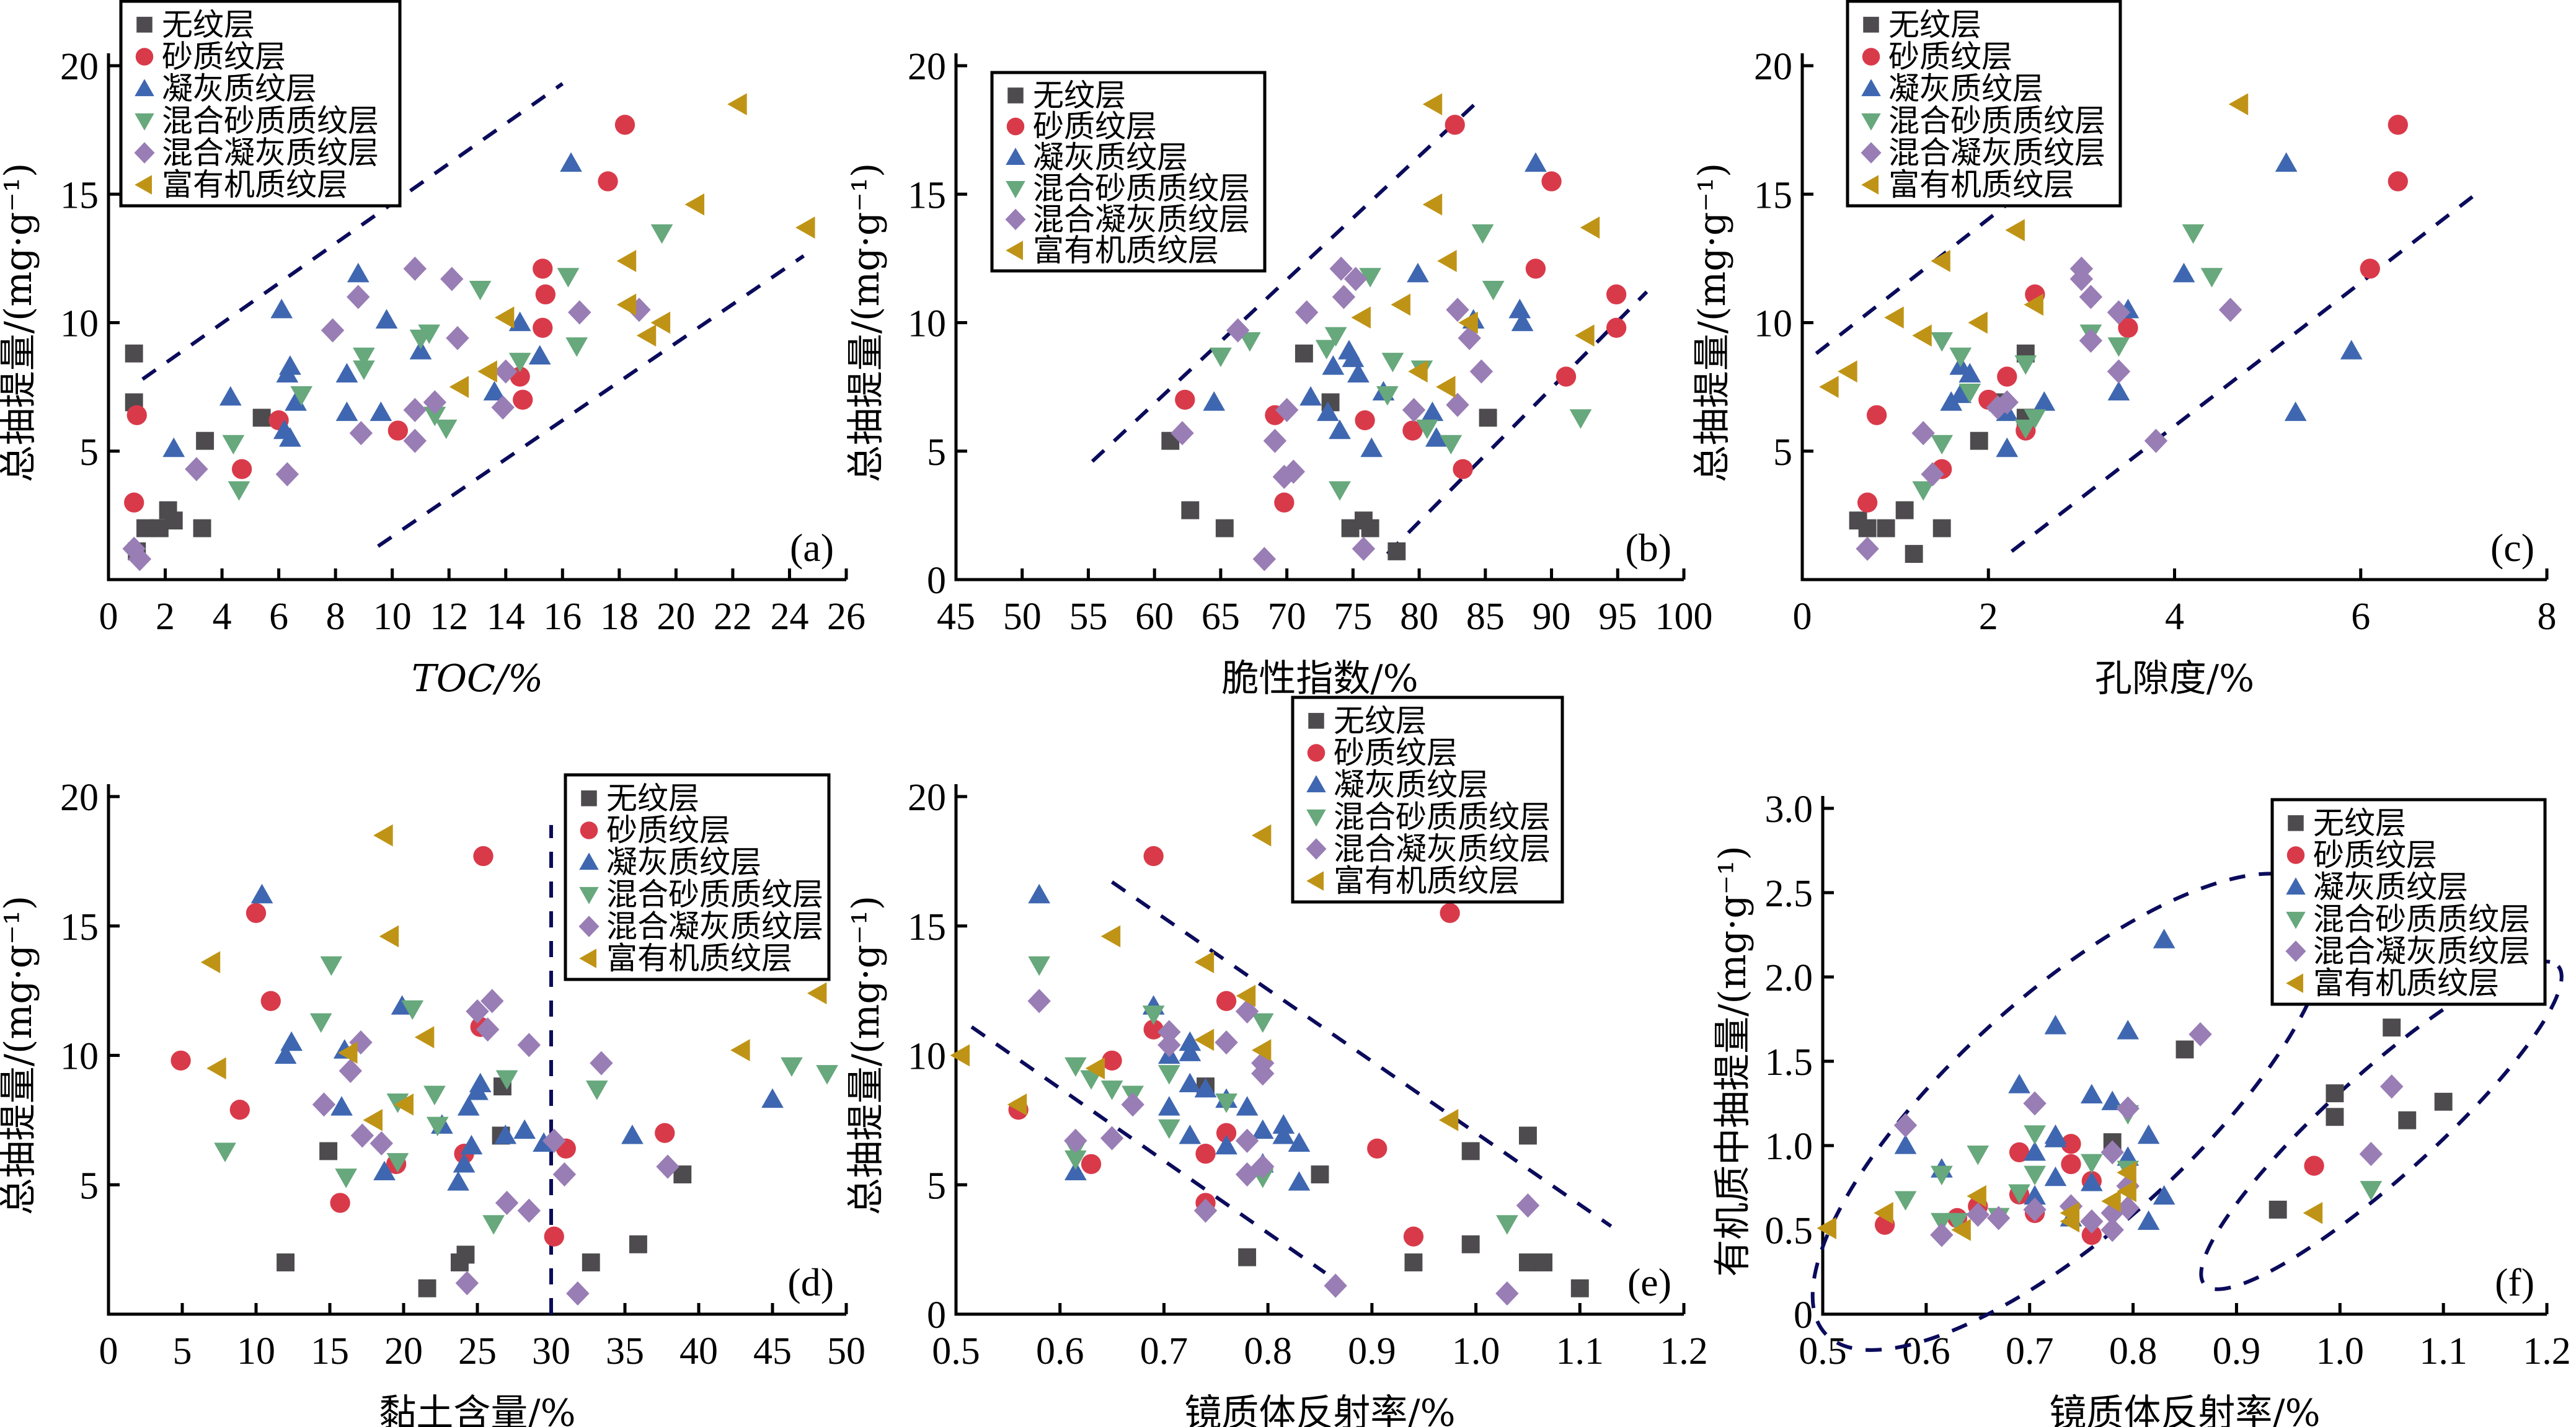 The width and height of the screenshot is (2576, 1427). What do you see at coordinates (1684, 1351) in the screenshot?
I see `x-tick-label: 1.2` at bounding box center [1684, 1351].